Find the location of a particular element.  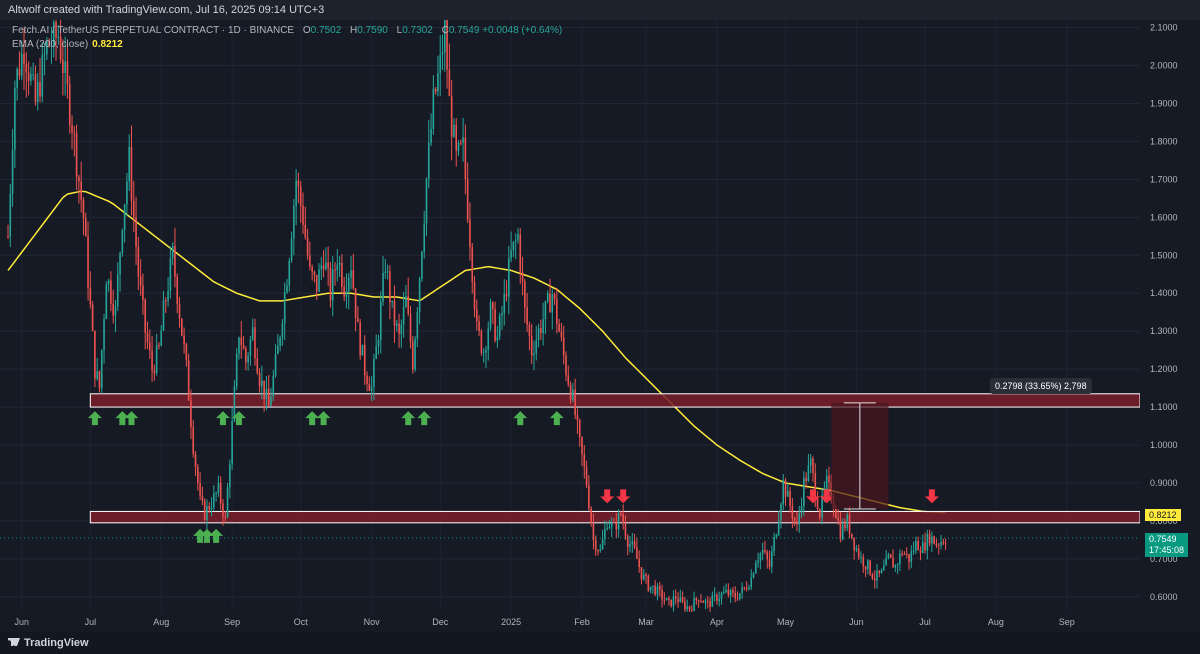

footer-bar: TradingView is located at coordinates (600, 643).